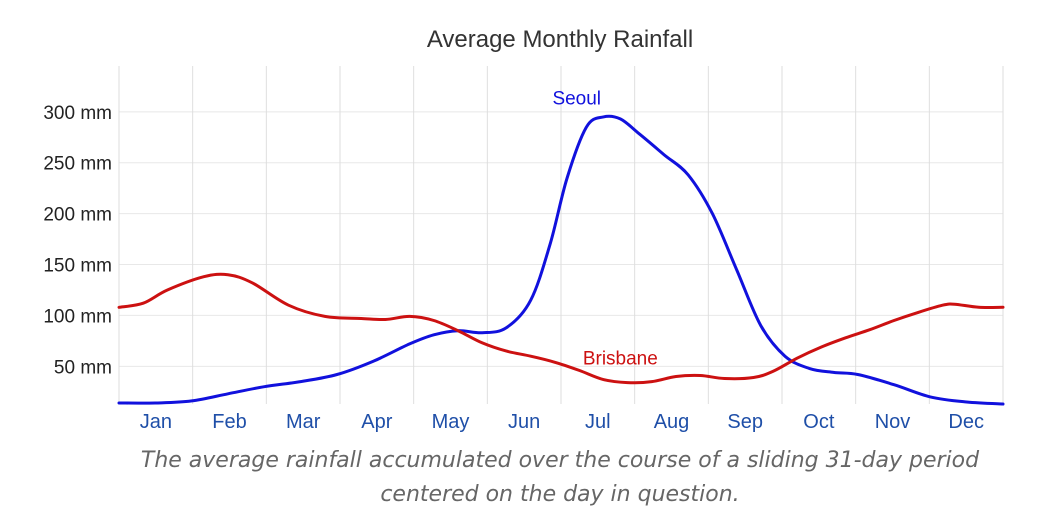 The height and width of the screenshot is (525, 1056). Describe the element at coordinates (451, 422) in the screenshot. I see `x-tick-label-may: May` at that location.